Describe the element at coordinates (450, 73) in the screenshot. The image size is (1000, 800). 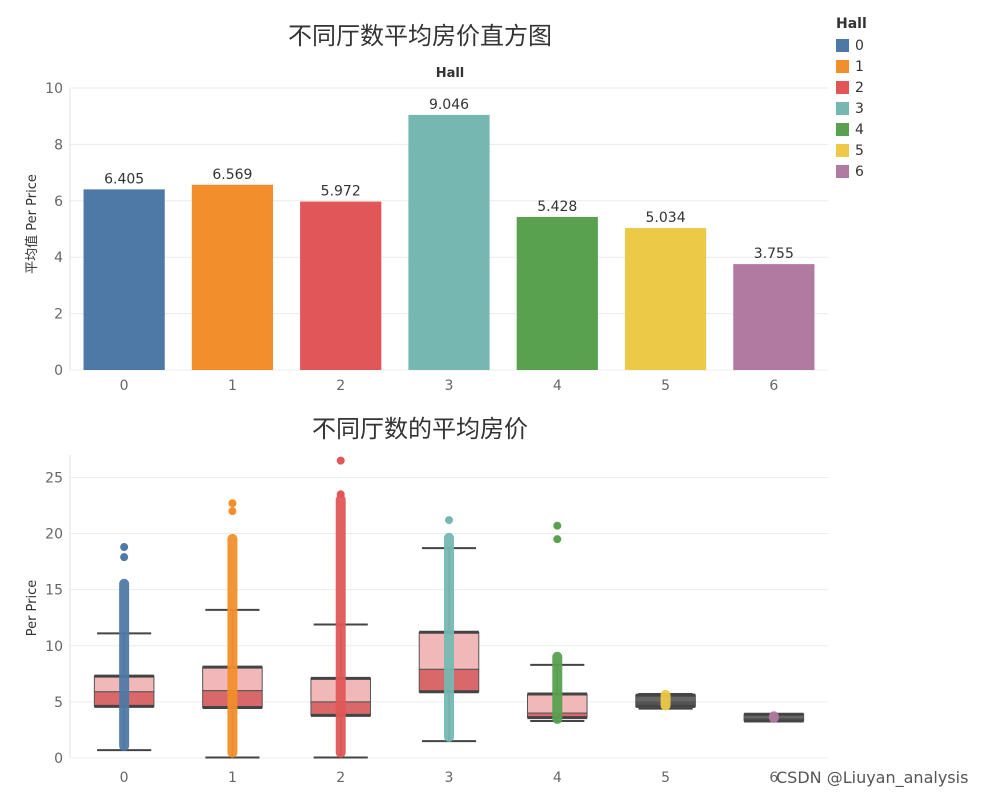
I see `bar-chart-header: Hall` at that location.